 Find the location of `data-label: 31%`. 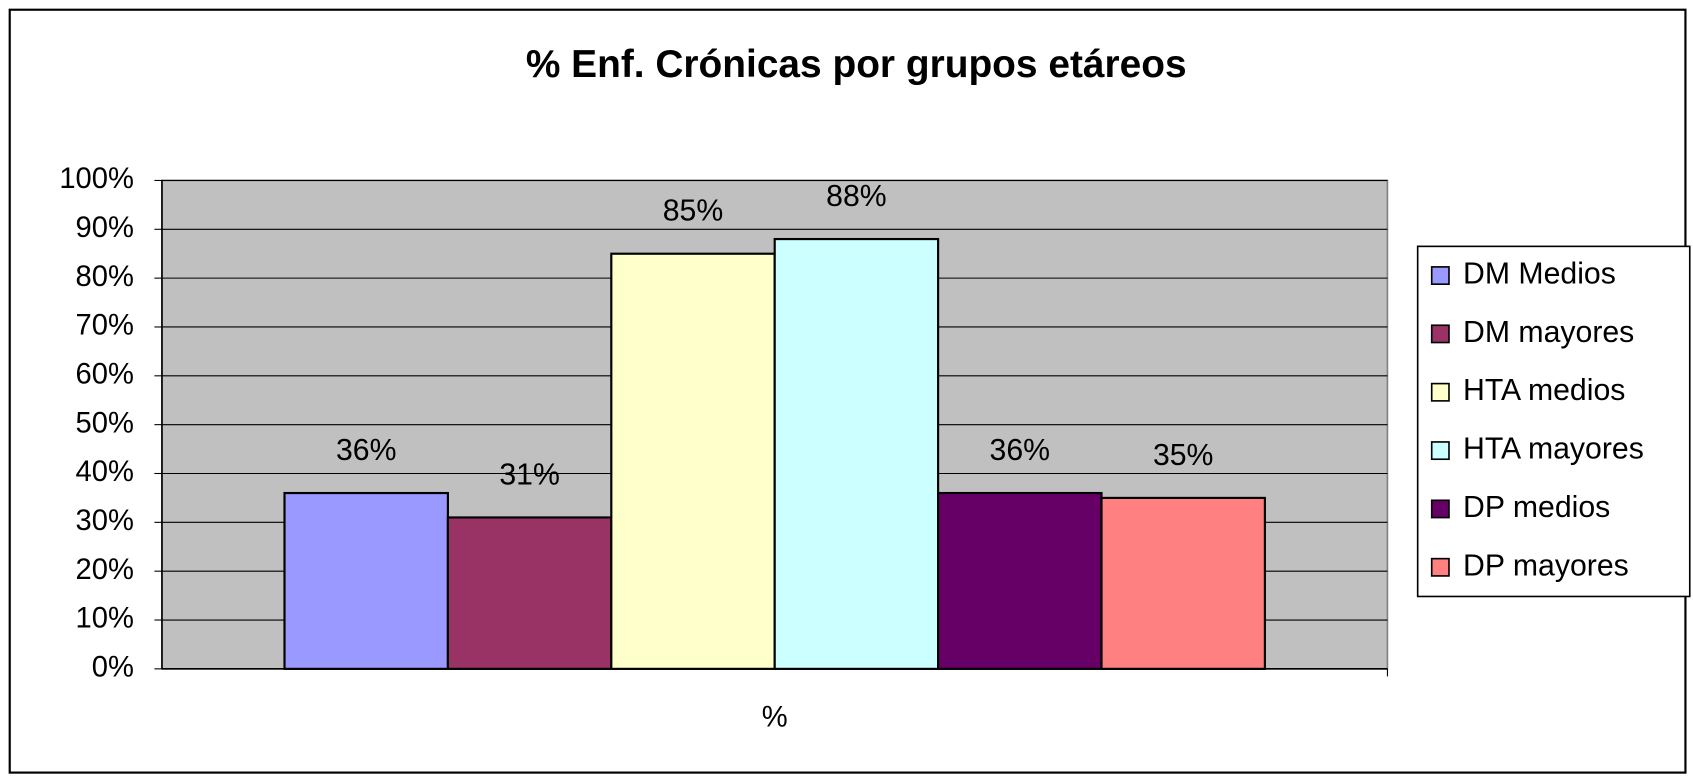

data-label: 31% is located at coordinates (529, 474).